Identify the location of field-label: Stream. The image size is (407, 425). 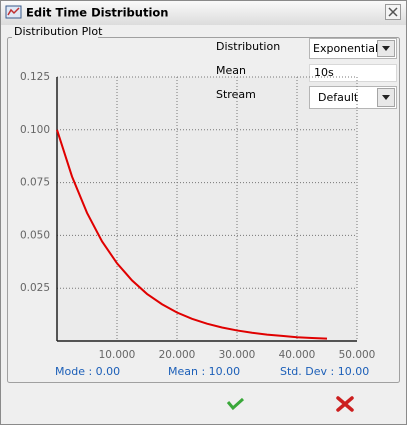
(236, 94).